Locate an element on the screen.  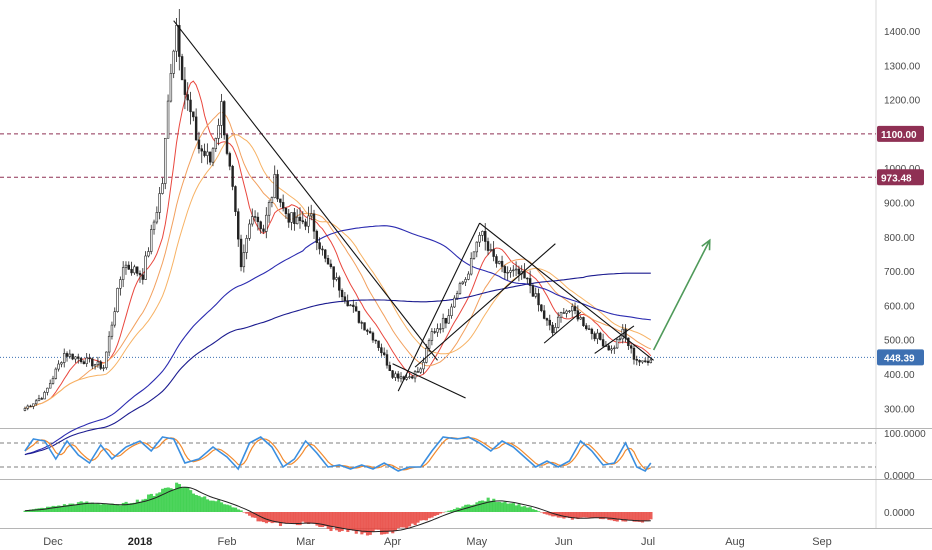
price-tick-label: 600.00 is located at coordinates (899, 306).